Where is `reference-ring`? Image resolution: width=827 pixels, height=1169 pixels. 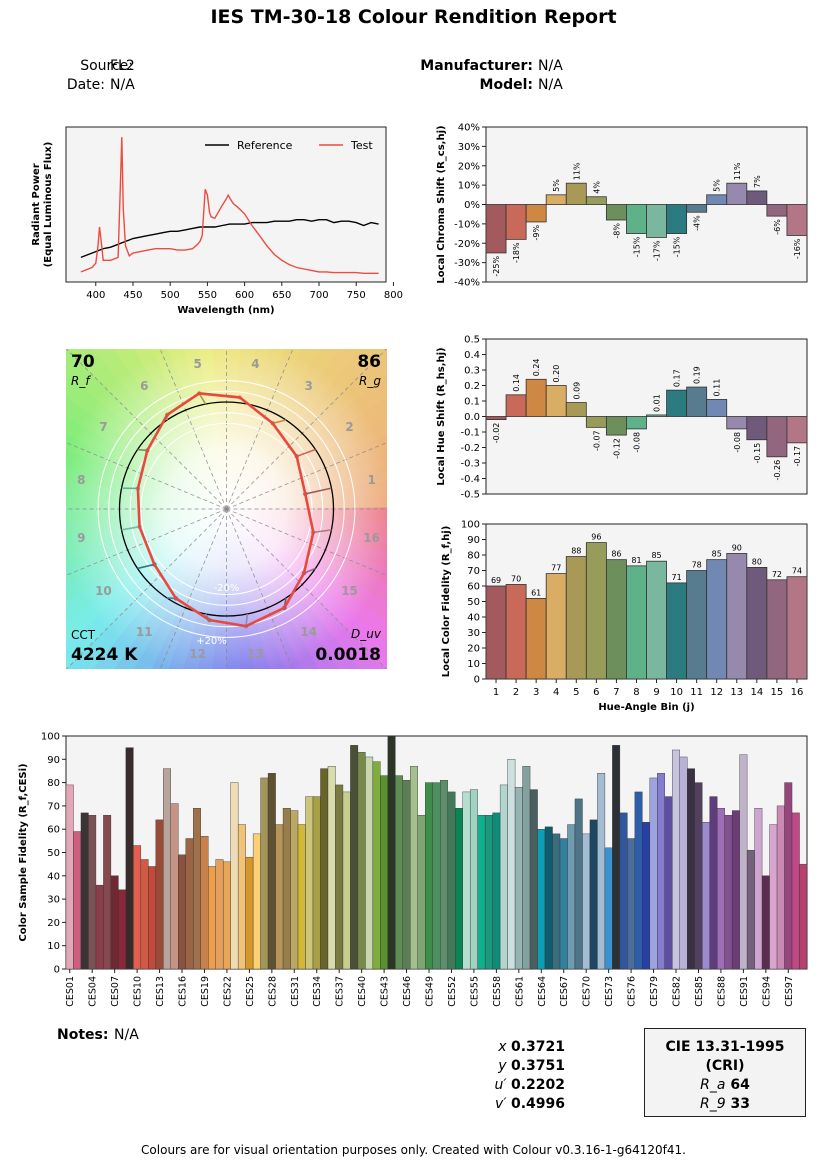
reference-ring is located at coordinates (226, 509).